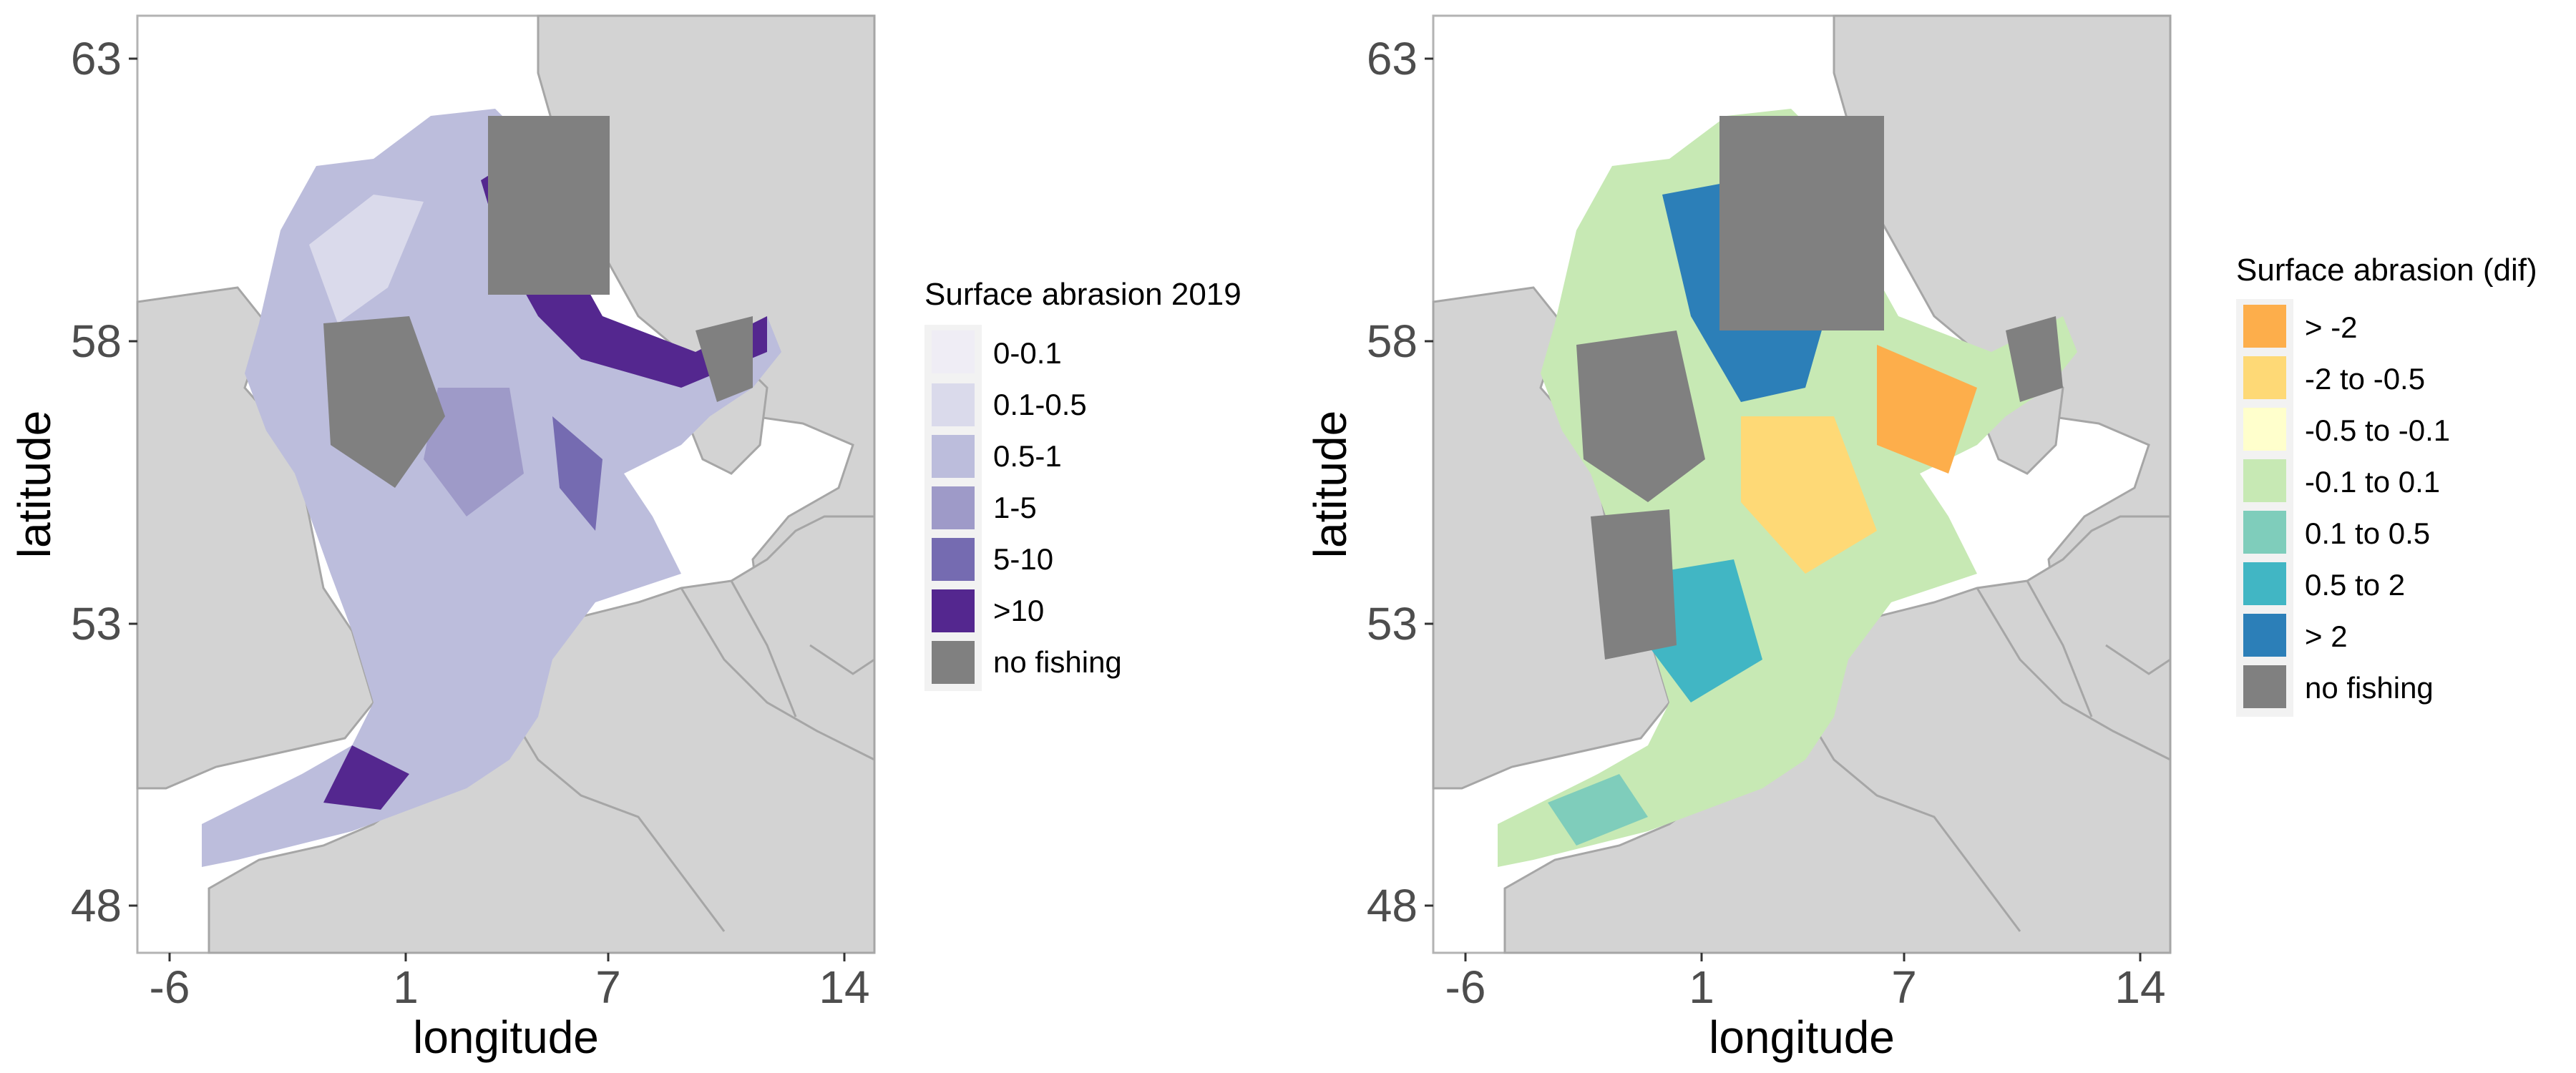 Image resolution: width=2576 pixels, height=1073 pixels. What do you see at coordinates (510, 1008) in the screenshot?
I see `x-axis-left: -6 1 7 14 longitude` at bounding box center [510, 1008].